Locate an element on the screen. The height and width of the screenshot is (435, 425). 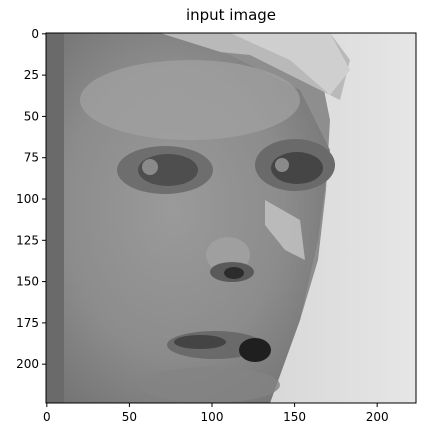
y-tick-label: 50 is located at coordinates (31, 116).